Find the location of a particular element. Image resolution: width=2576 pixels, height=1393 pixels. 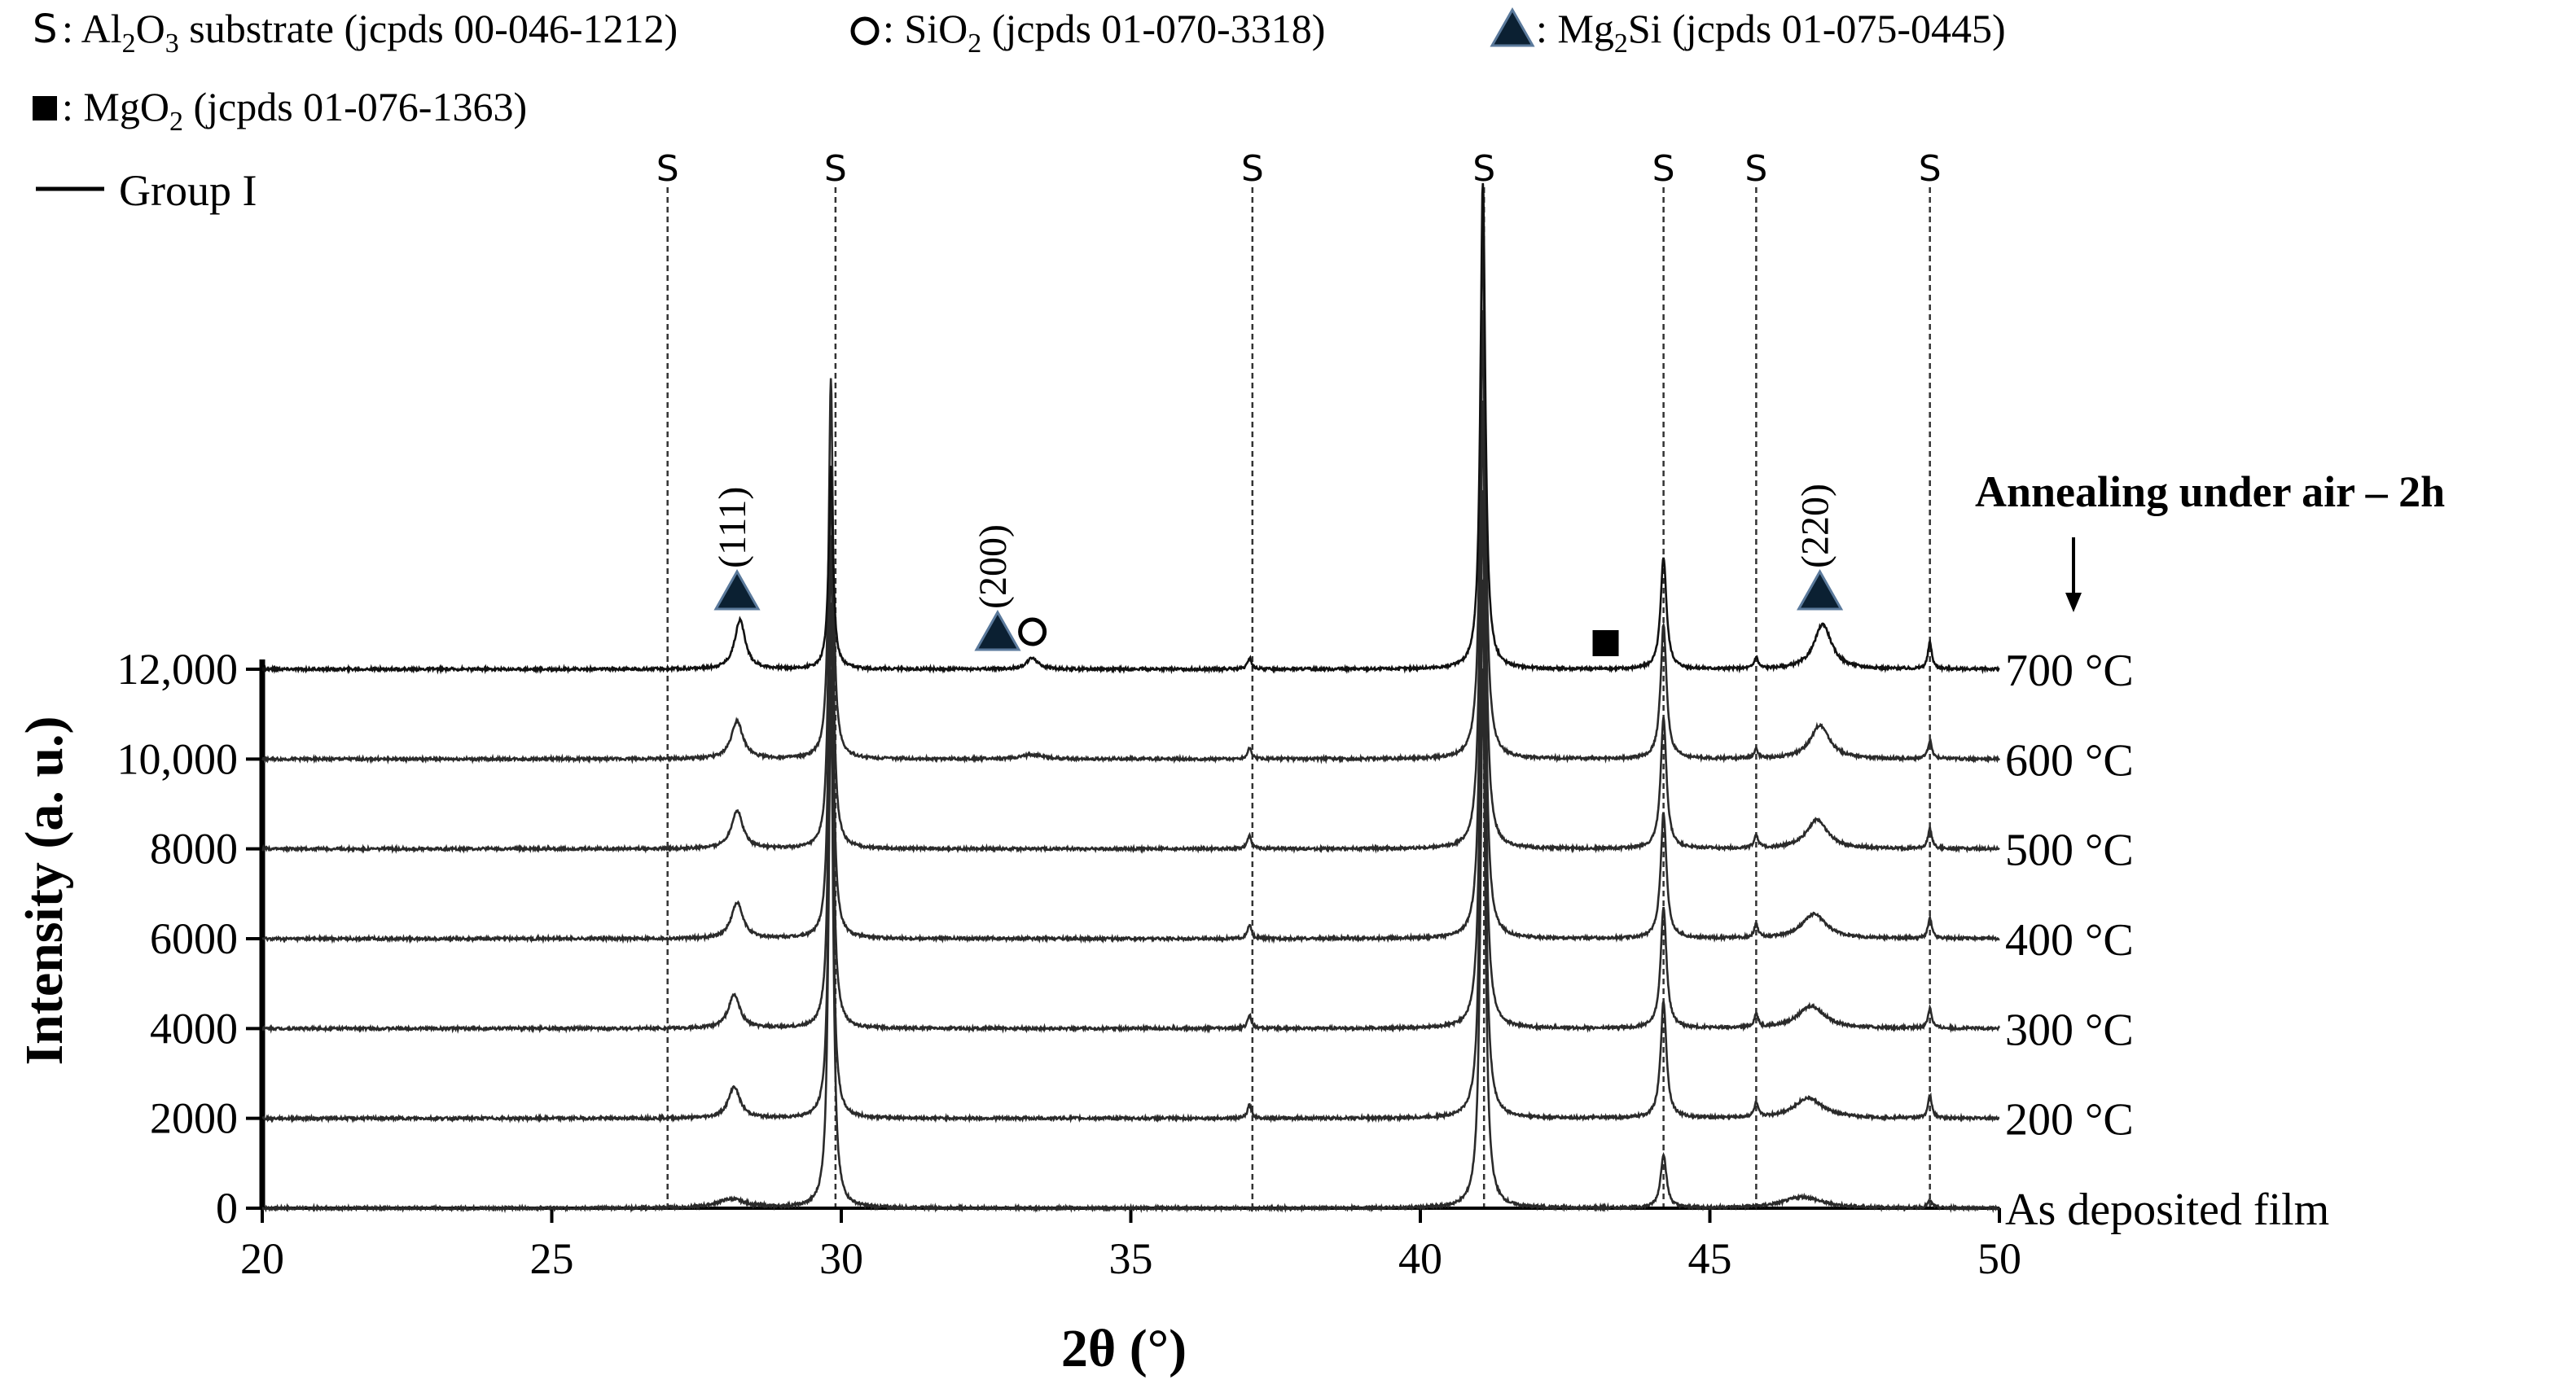

legend-item-substrate: S : Al2O3 substrate (jcpds 00-046-1212) is located at coordinates (355, 32).